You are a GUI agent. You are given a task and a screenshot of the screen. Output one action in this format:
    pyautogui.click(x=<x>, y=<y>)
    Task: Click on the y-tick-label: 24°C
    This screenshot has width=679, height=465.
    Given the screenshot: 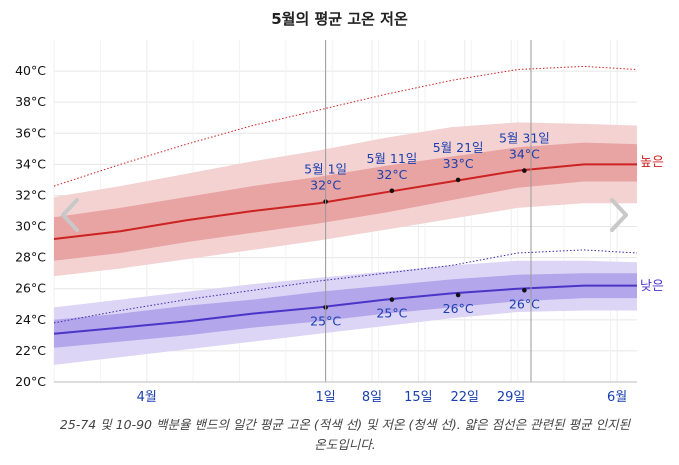 What is the action you would take?
    pyautogui.click(x=30, y=319)
    